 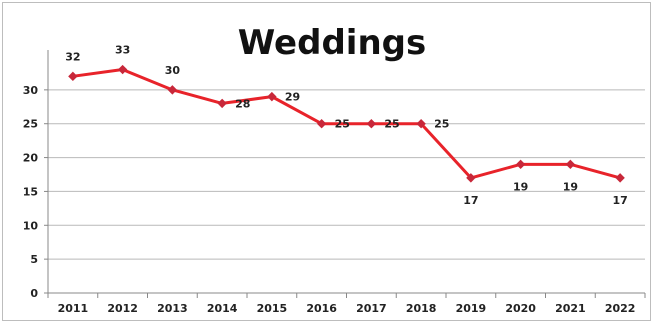 What do you see at coordinates (30, 124) in the screenshot?
I see `y-tick-label: 25` at bounding box center [30, 124].